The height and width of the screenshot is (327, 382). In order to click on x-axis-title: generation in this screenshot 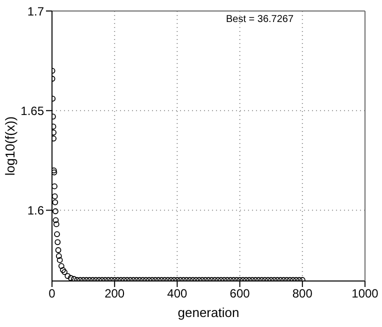, I will do `click(209, 312)`.